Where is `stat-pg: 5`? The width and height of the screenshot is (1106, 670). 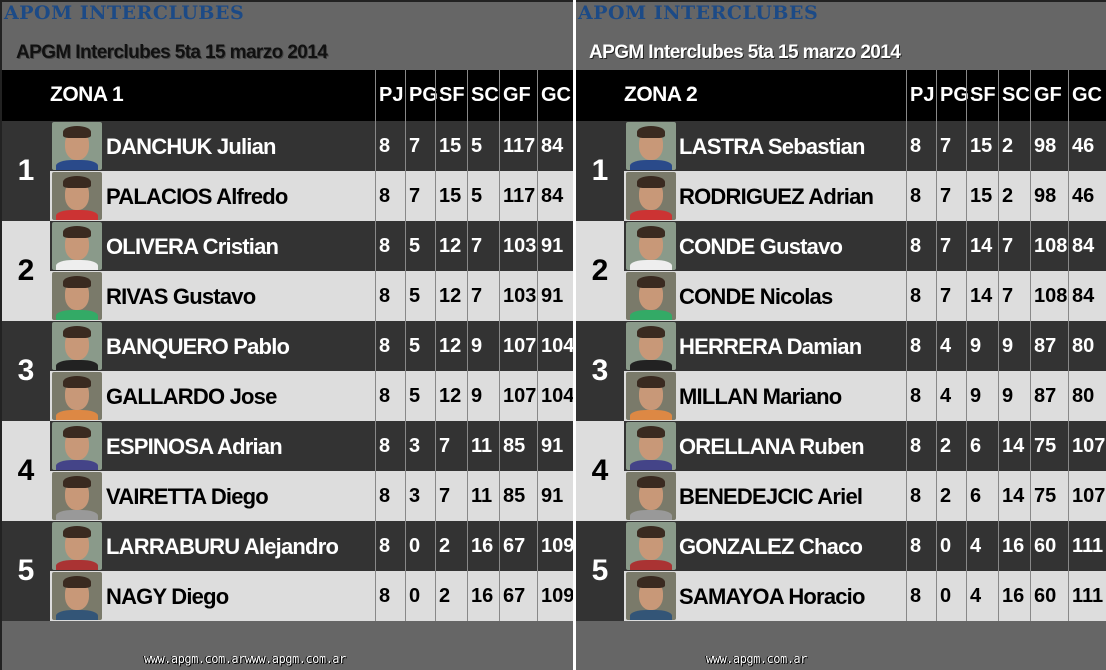 stat-pg: 5 is located at coordinates (420, 246).